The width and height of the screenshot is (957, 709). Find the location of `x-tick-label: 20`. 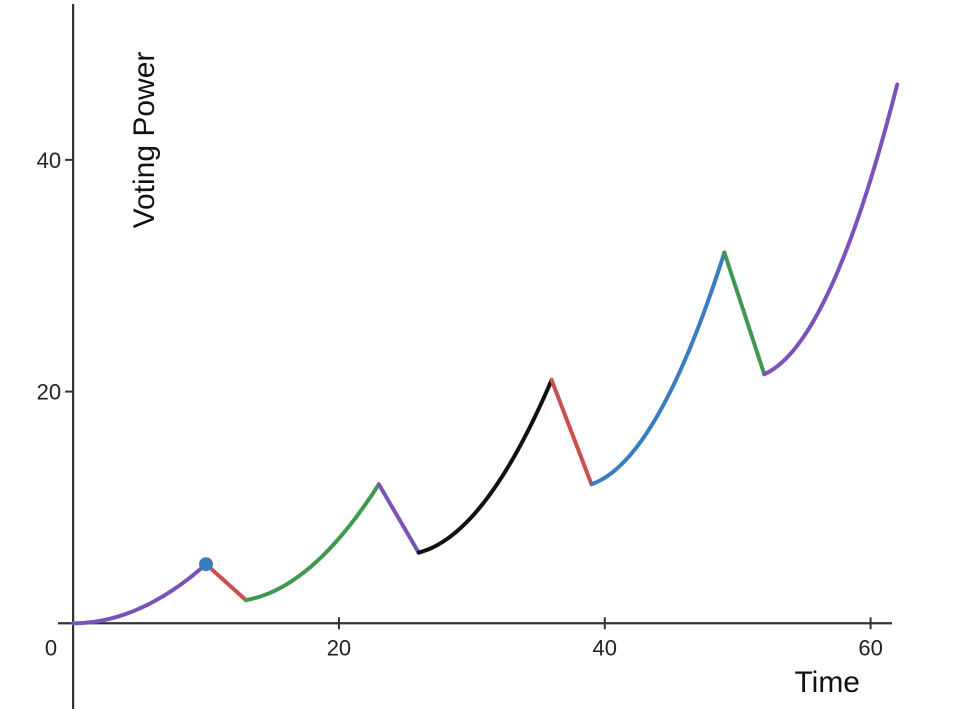

x-tick-label: 20 is located at coordinates (339, 647).